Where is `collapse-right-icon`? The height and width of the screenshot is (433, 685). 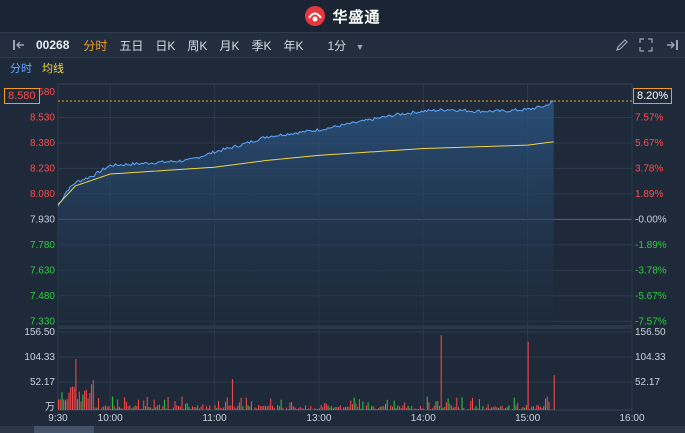 collapse-right-icon is located at coordinates (671, 45).